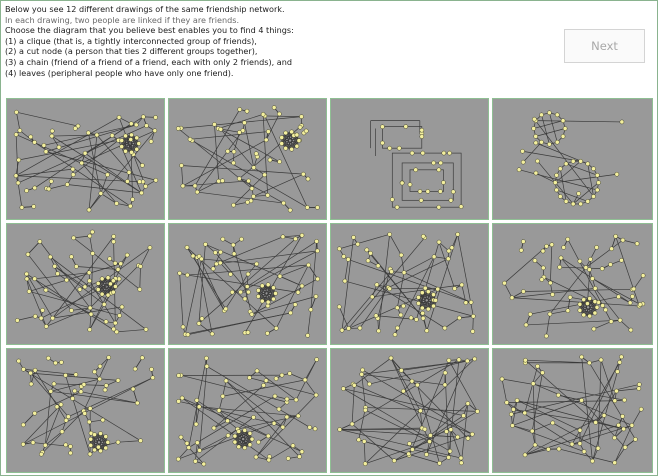 This screenshot has height=476, width=658. What do you see at coordinates (604, 46) in the screenshot?
I see `next-button: Next` at bounding box center [604, 46].